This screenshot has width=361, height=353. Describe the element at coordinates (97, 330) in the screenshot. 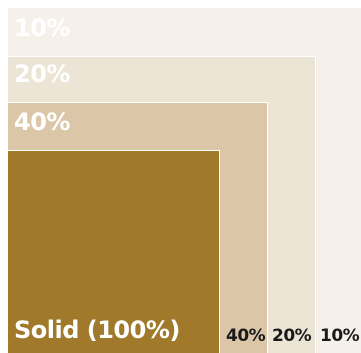

I see `label-solid: Solid (100%)` at that location.